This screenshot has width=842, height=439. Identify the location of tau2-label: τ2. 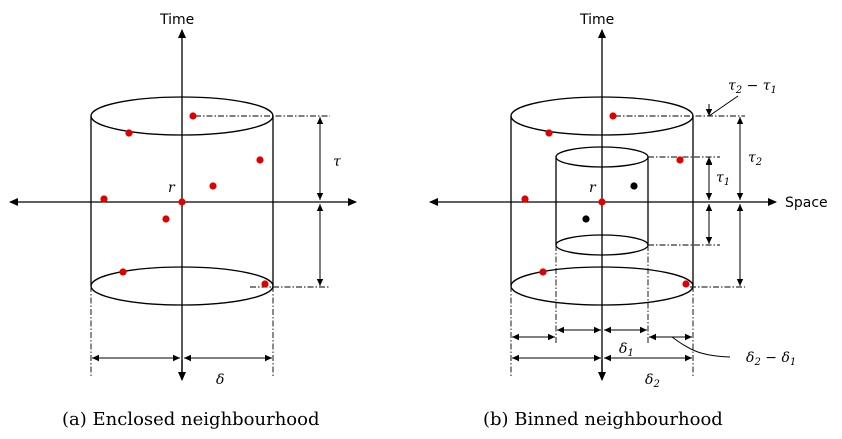
(755, 159).